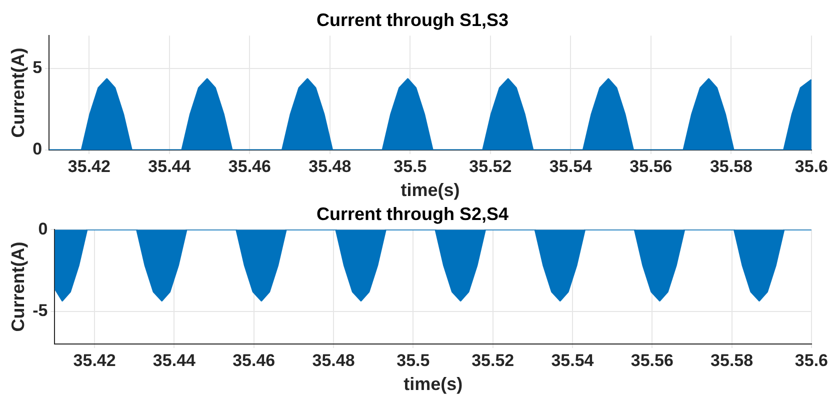  I want to click on chart-title: Current through S2,S4, so click(412, 214).